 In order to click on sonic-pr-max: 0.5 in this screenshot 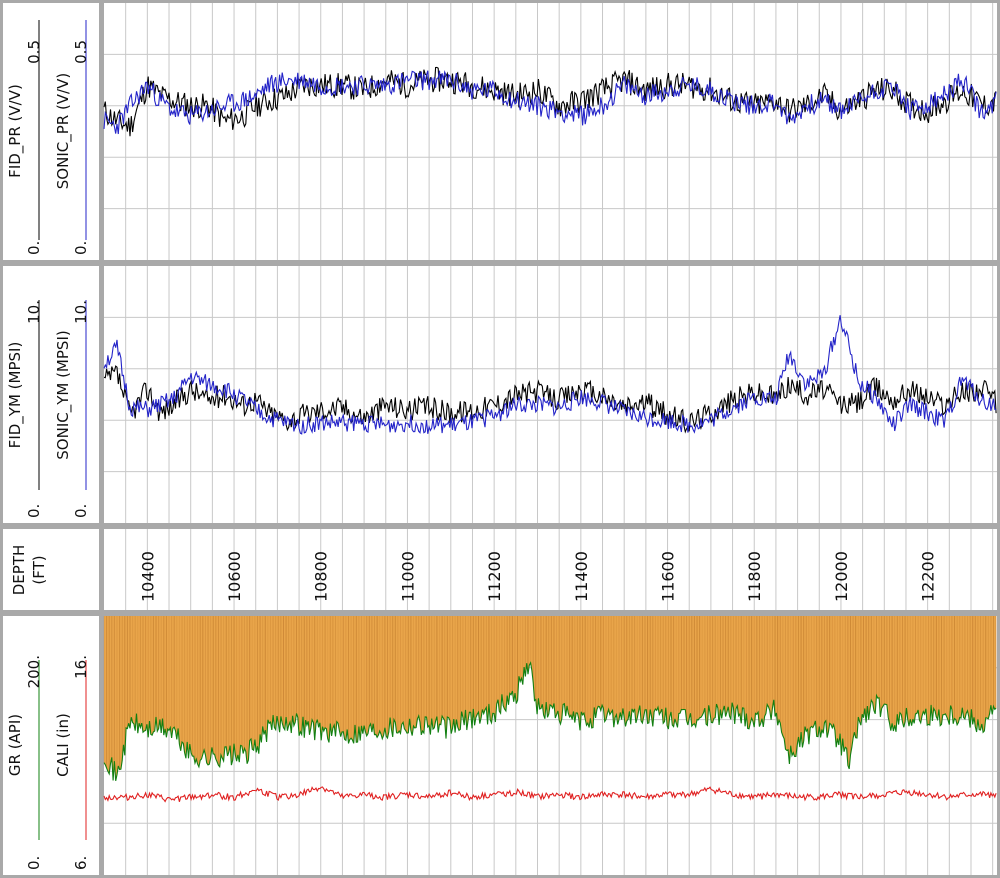, I will do `click(81, 52)`.